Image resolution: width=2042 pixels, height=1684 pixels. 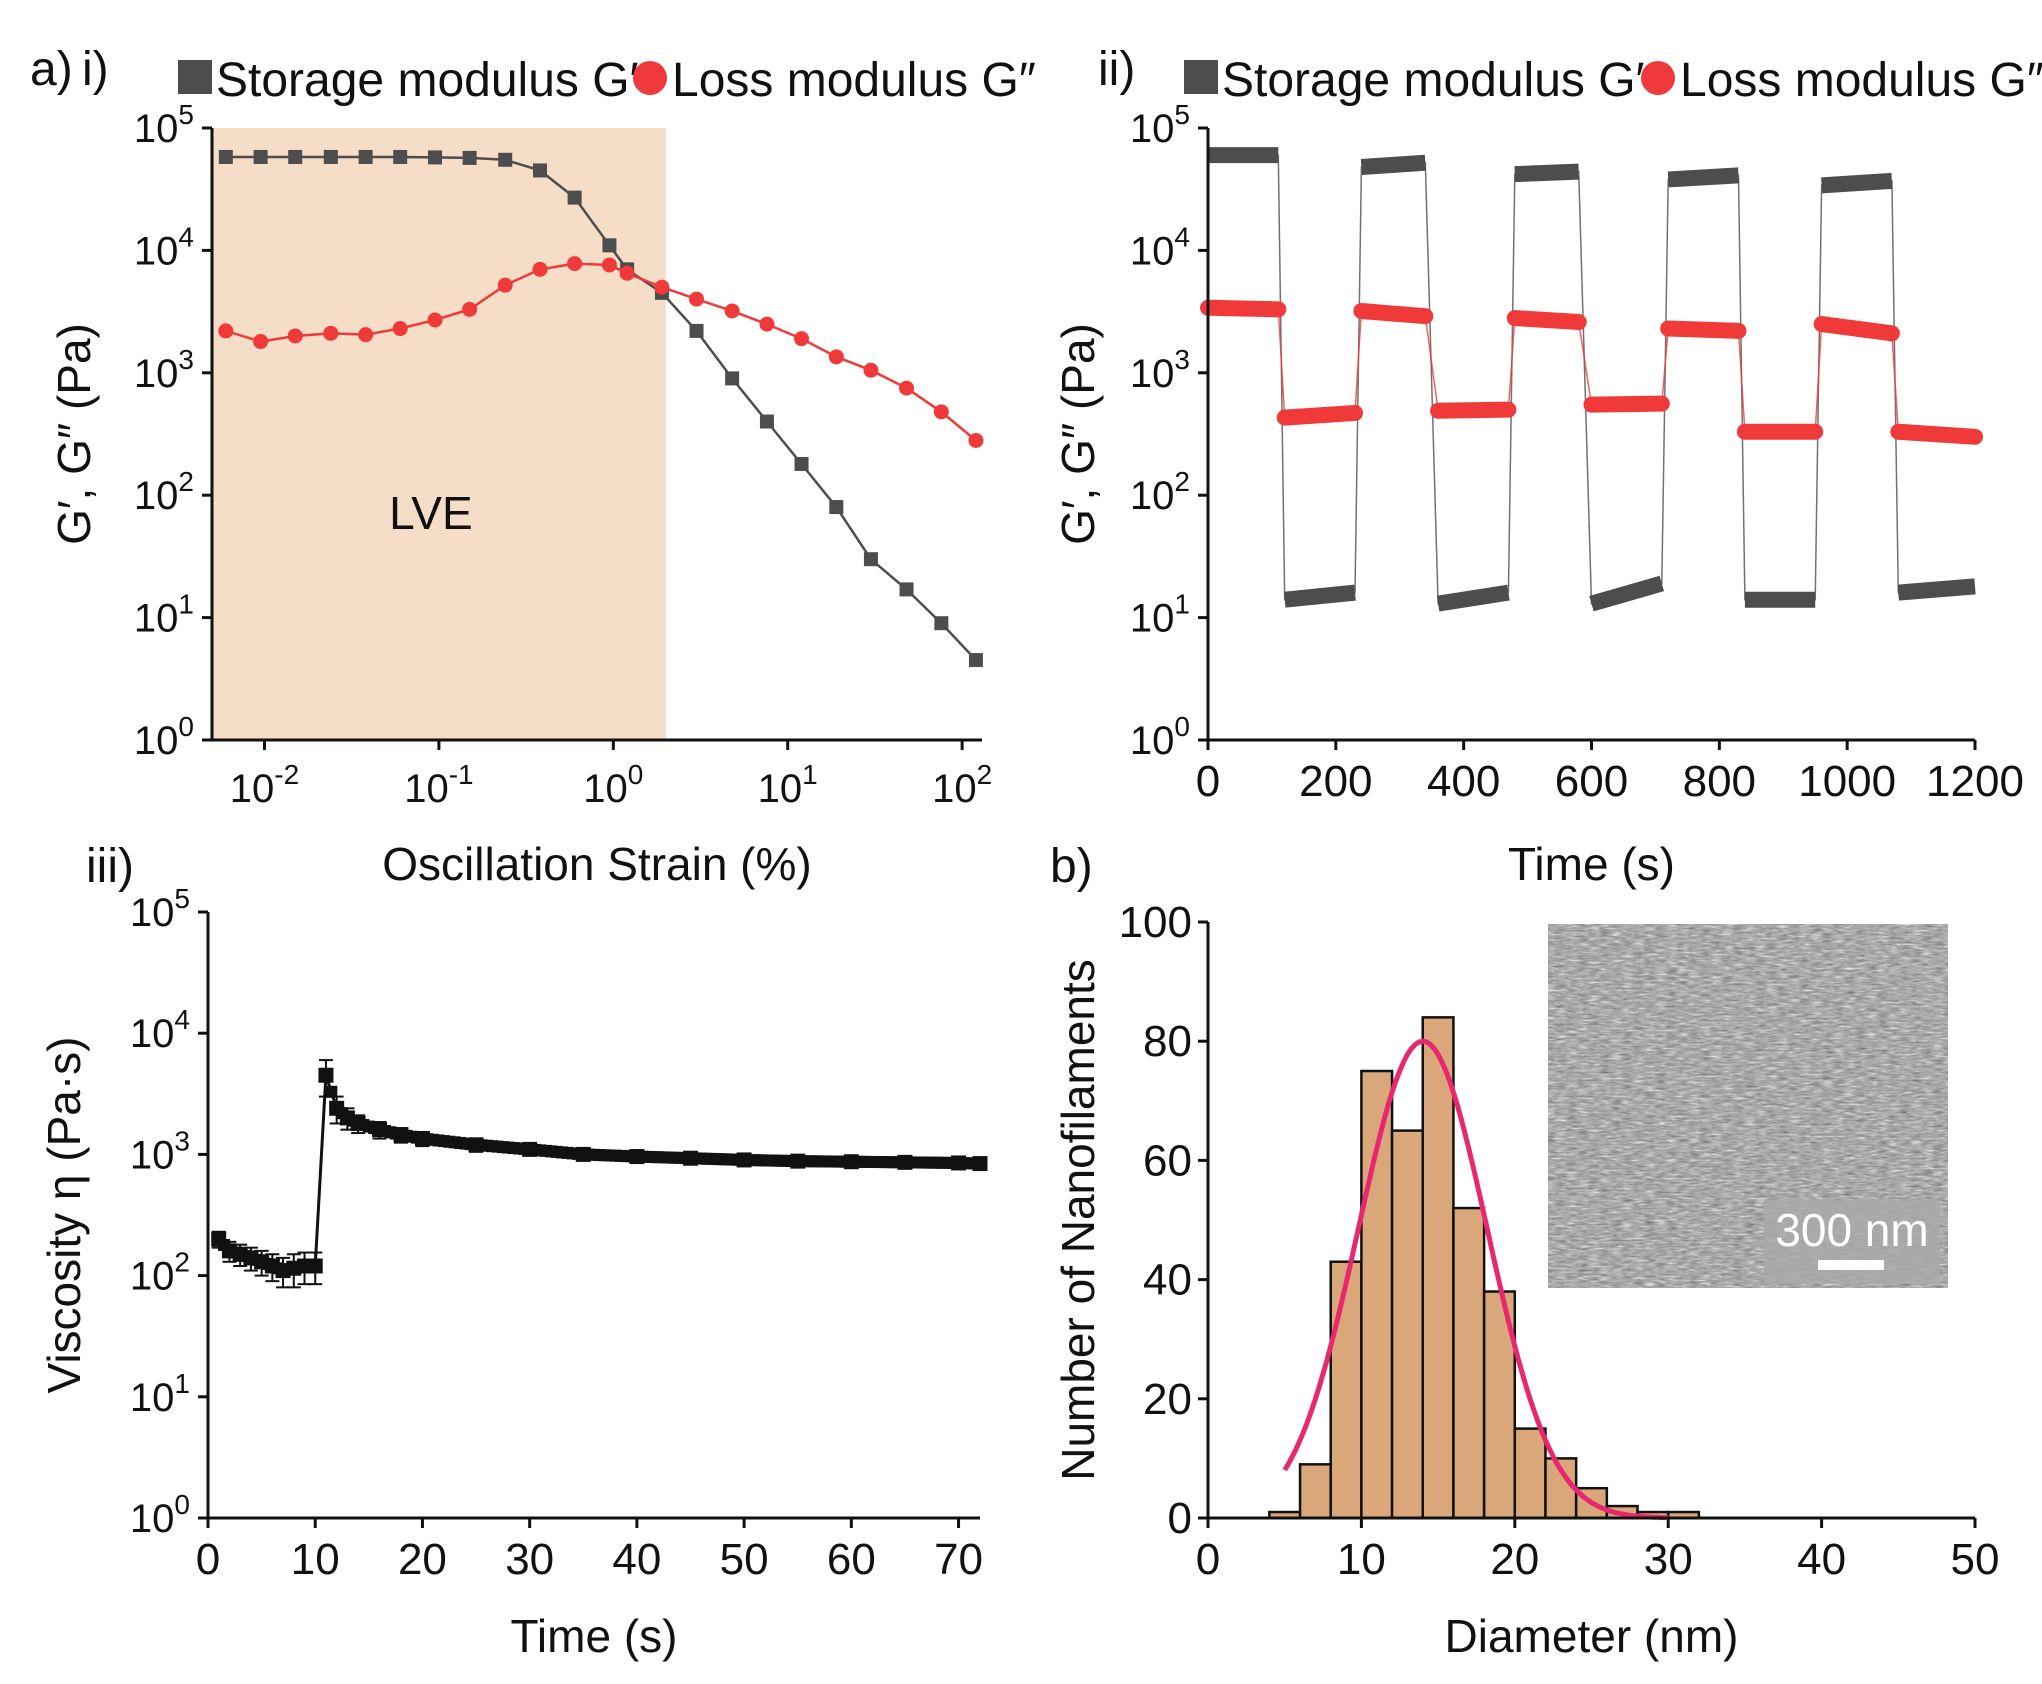 I want to click on gaussian-fit-curve, so click(x=1475, y=1279).